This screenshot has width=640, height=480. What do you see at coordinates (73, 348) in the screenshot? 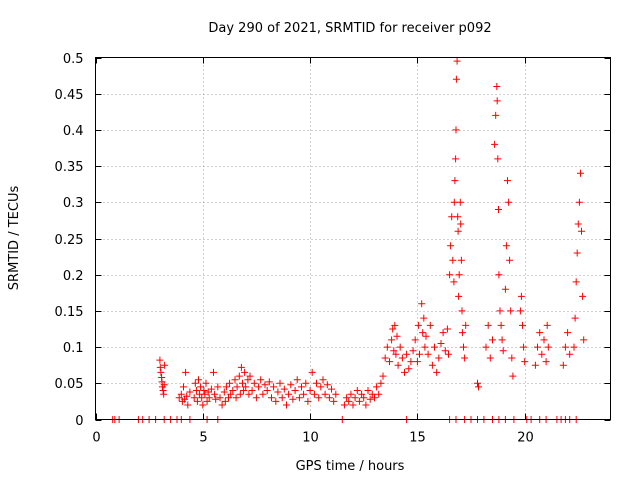
I see `y-tick-label: 0.1` at bounding box center [73, 348].